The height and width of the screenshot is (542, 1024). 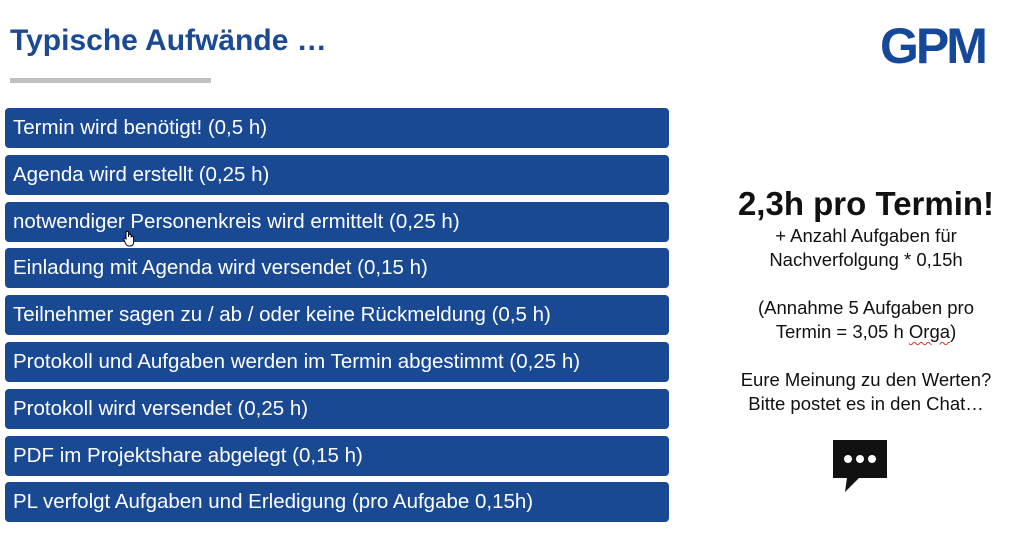 I want to click on logo-text: GPM, so click(x=932, y=45).